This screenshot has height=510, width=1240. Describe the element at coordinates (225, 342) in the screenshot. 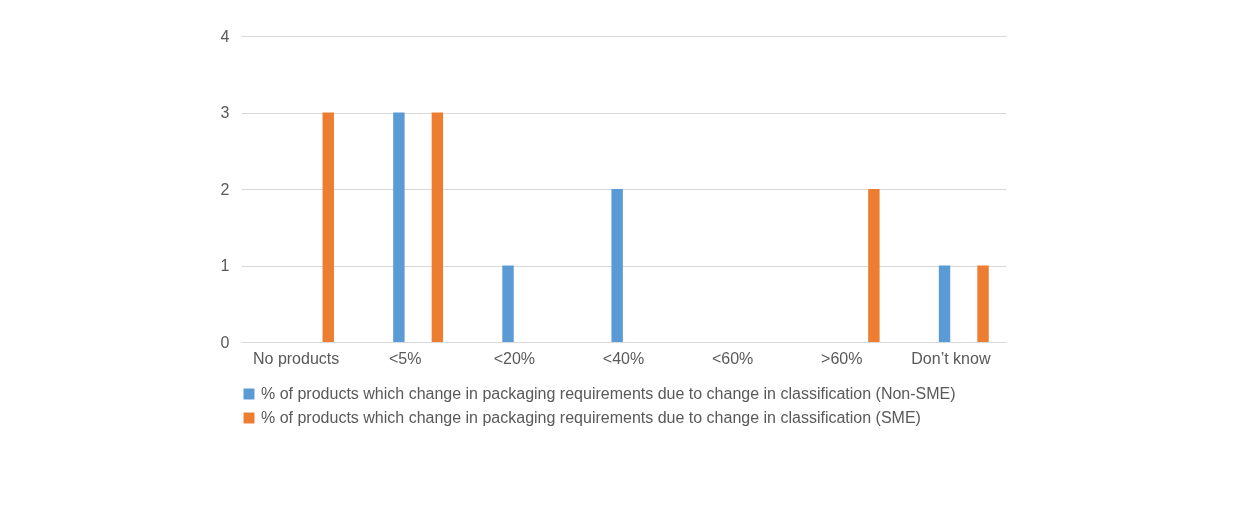

I see `y-tick-label: 0` at that location.